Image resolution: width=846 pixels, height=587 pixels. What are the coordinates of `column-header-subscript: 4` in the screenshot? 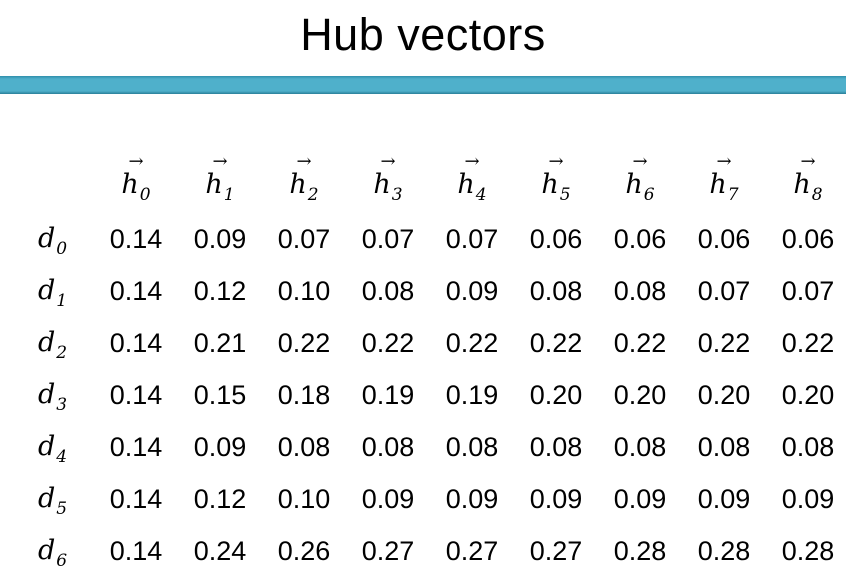 It's located at (481, 195).